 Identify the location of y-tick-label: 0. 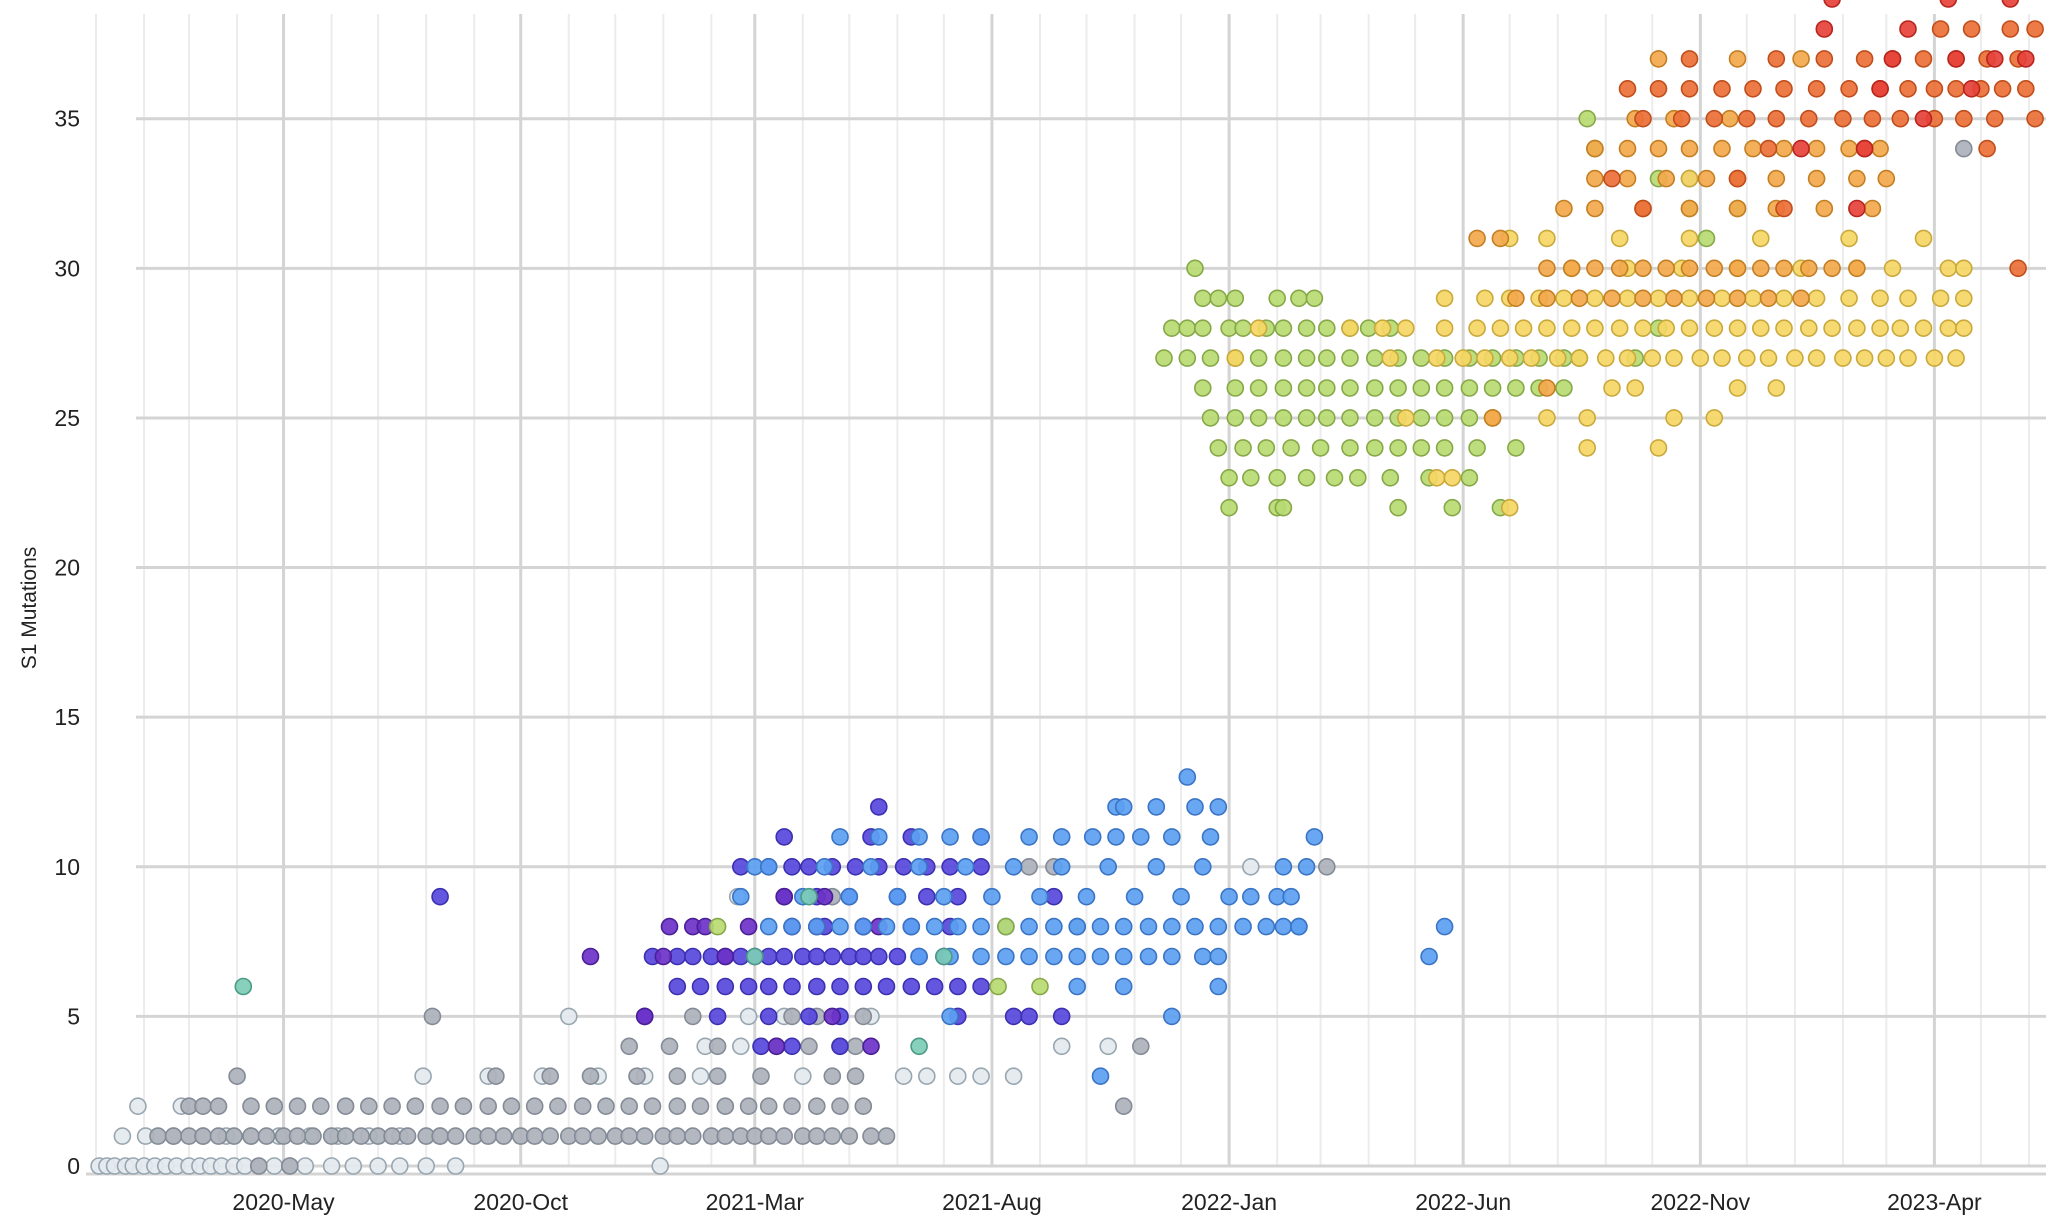
(73, 1166).